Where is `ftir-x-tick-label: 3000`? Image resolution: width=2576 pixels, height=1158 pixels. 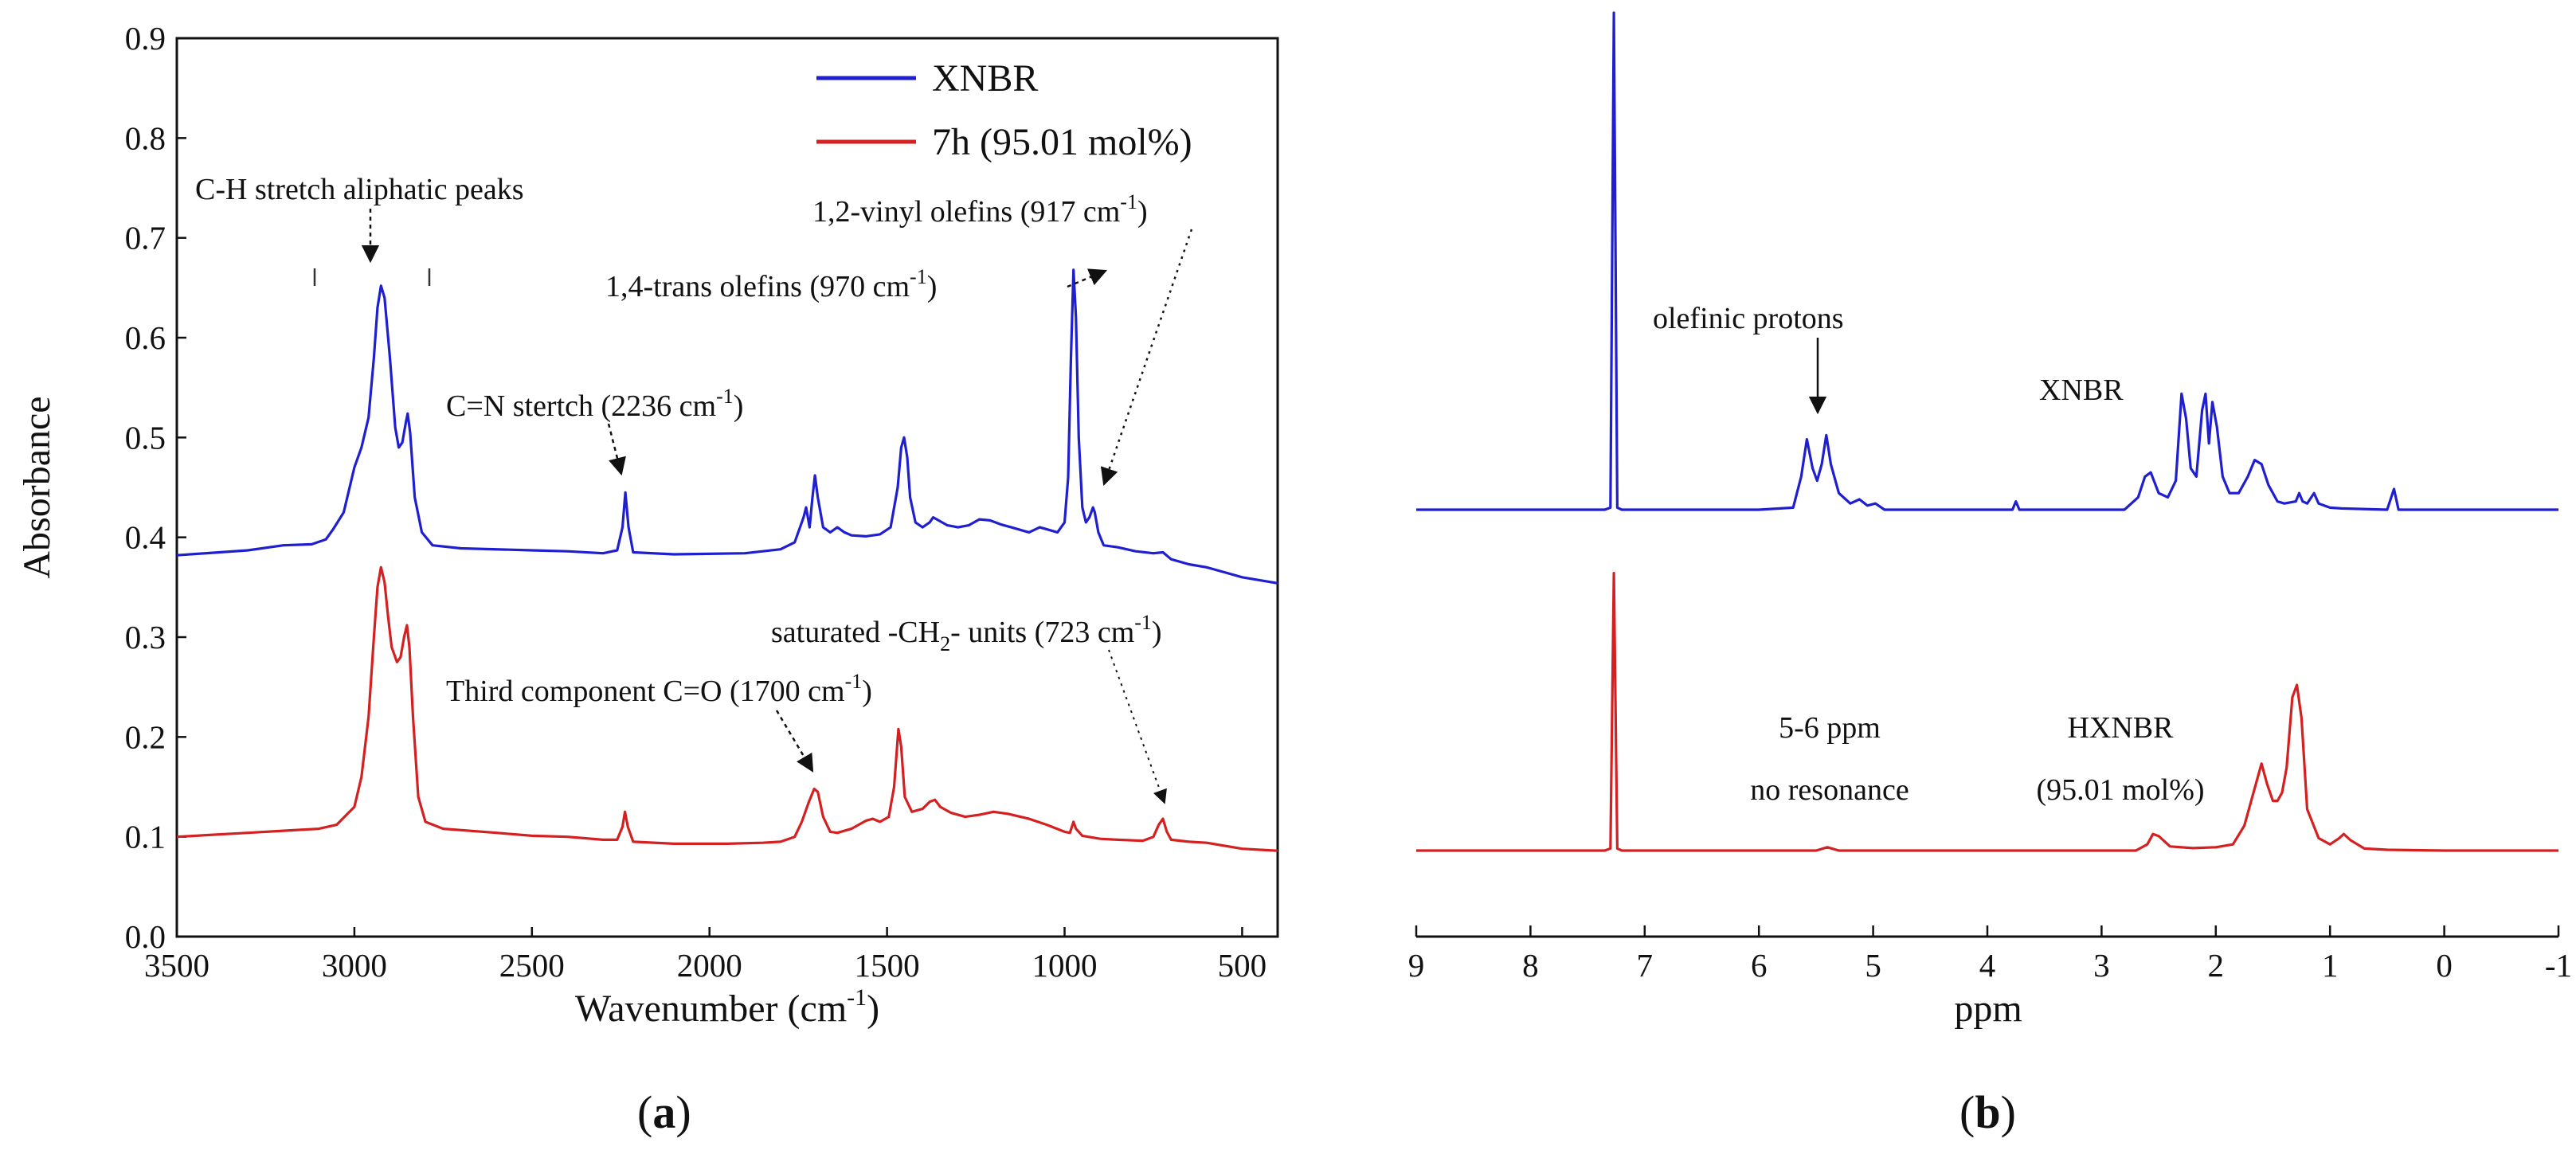
ftir-x-tick-label: 3000 is located at coordinates (354, 965).